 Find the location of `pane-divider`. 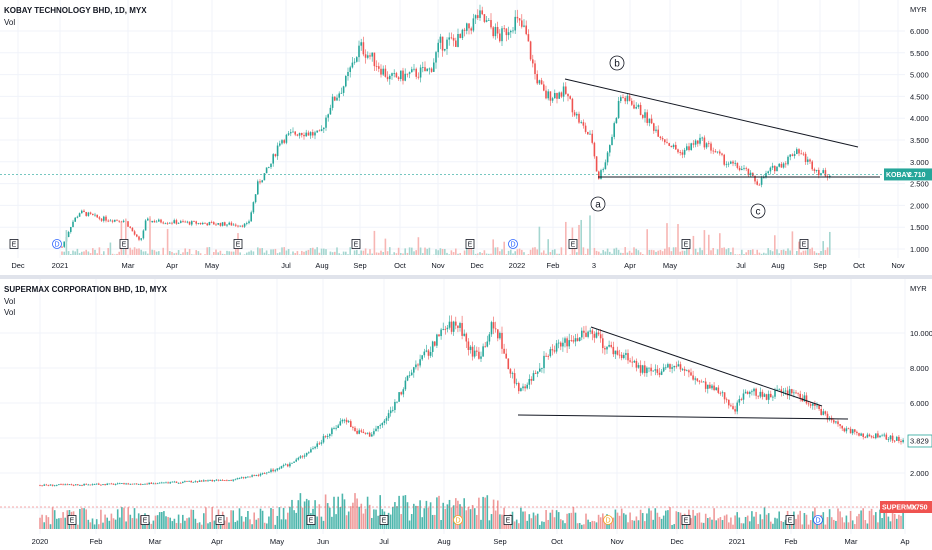

pane-divider is located at coordinates (466, 277).